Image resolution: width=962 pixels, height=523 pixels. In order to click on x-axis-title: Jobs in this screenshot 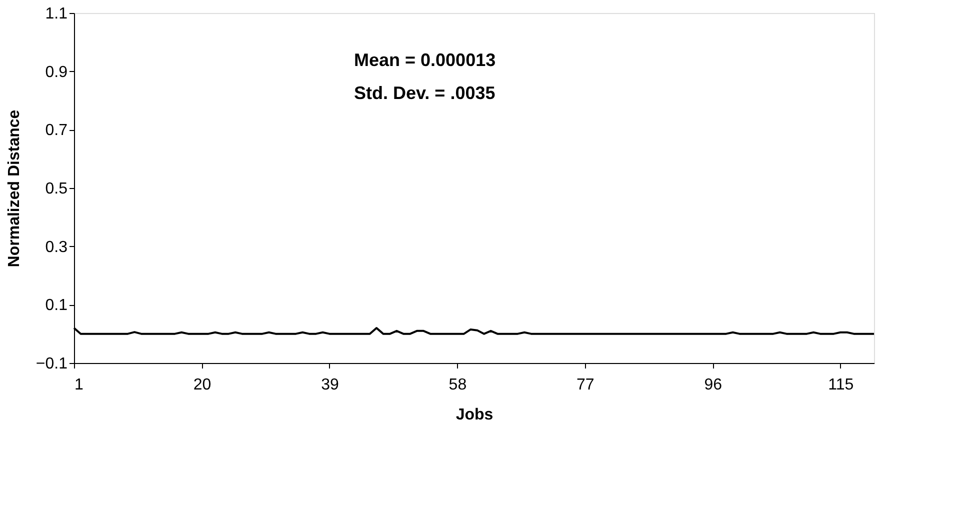, I will do `click(475, 415)`.